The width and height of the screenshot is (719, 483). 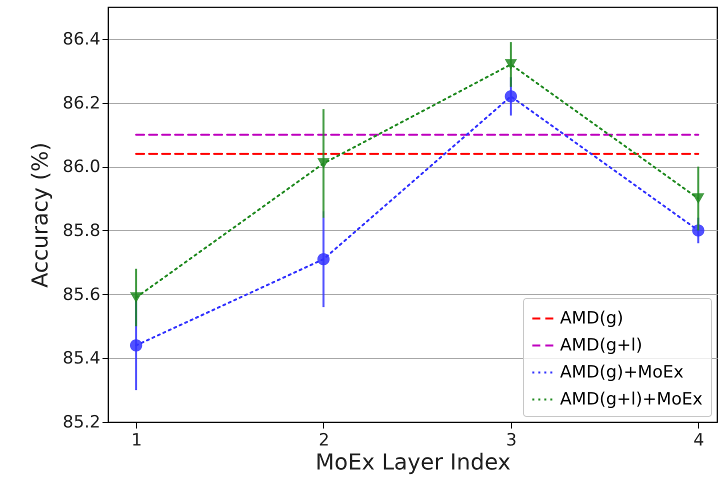 What do you see at coordinates (41, 215) in the screenshot?
I see `y-axis-title: Accuracy (%)` at bounding box center [41, 215].